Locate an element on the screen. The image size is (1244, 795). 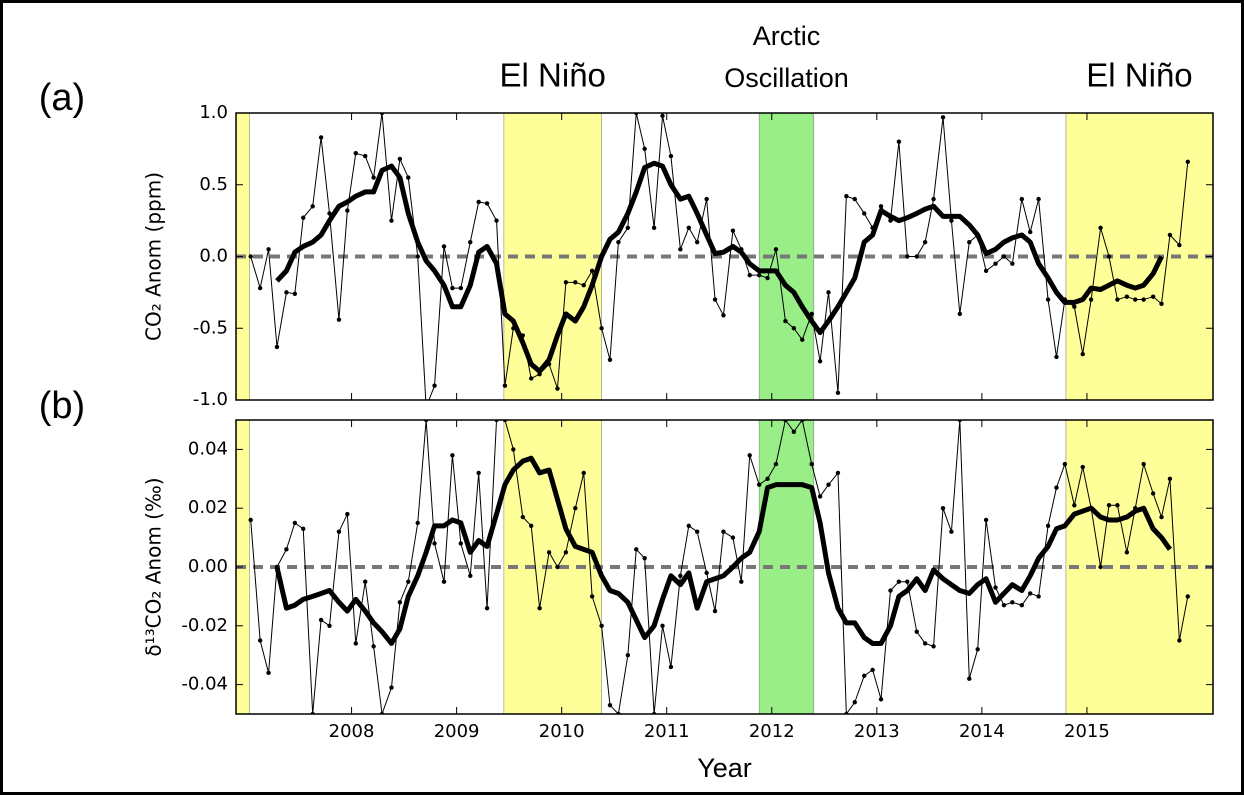
x-tick-label: 2009 is located at coordinates (457, 731).